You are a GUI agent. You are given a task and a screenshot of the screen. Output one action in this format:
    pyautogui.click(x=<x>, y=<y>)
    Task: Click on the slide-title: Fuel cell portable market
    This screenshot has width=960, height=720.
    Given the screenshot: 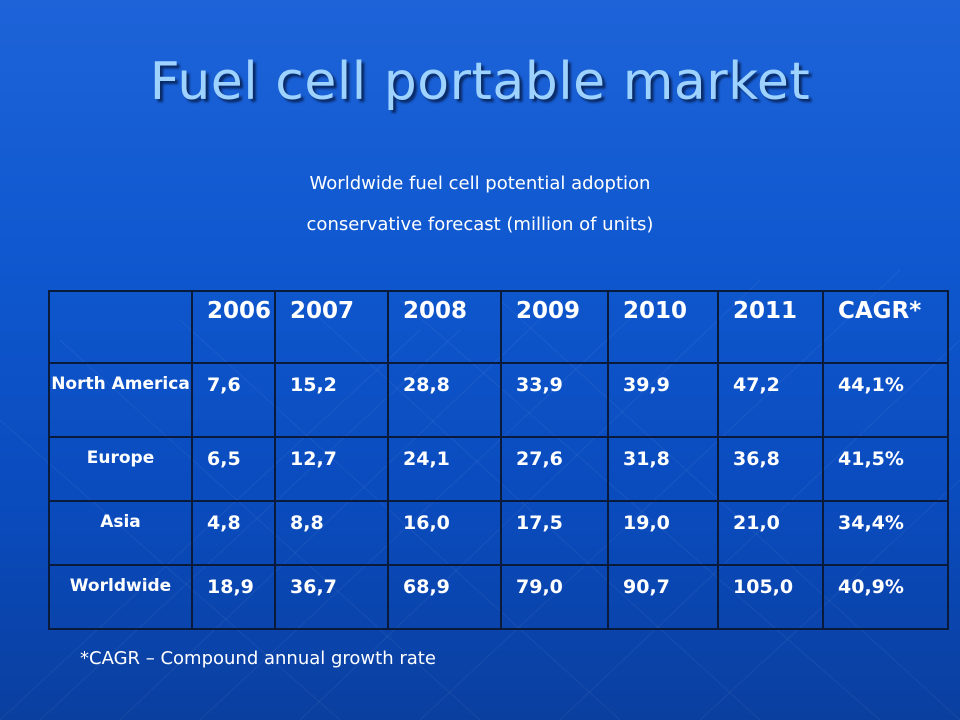 What is the action you would take?
    pyautogui.click(x=480, y=82)
    